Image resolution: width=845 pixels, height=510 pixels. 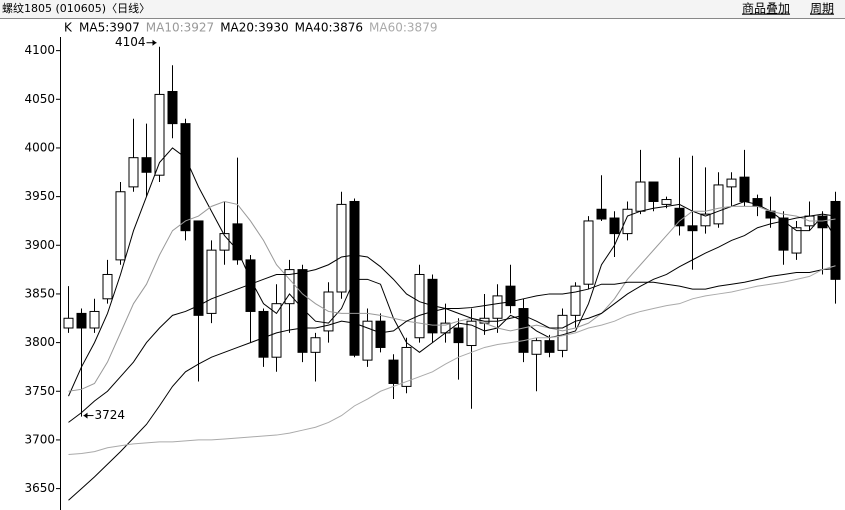 What do you see at coordinates (403, 28) in the screenshot?
I see `legend-entry: MA60:3879` at bounding box center [403, 28].